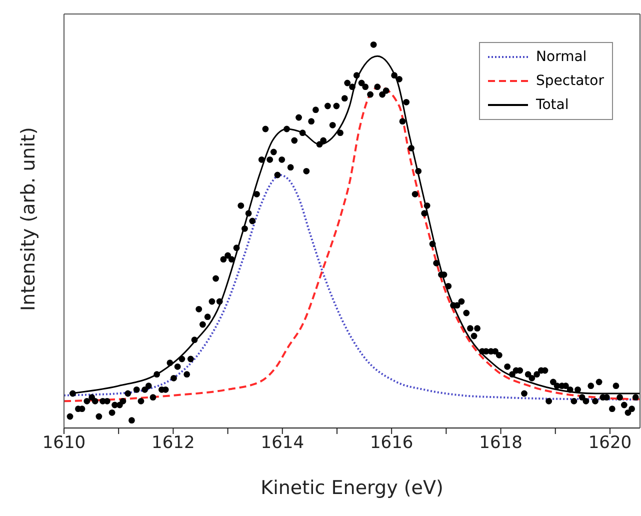 This screenshot has width=641, height=516. What do you see at coordinates (352, 488) in the screenshot?
I see `x-axis-title: Kinetic Energy (eV)` at bounding box center [352, 488].